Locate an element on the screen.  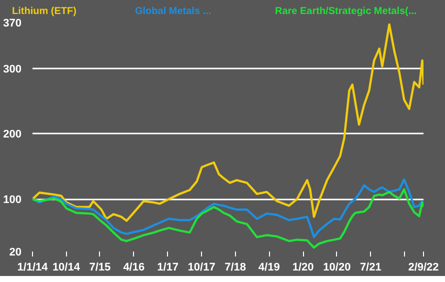
x-tick-label: 1/20 is located at coordinates (303, 268).